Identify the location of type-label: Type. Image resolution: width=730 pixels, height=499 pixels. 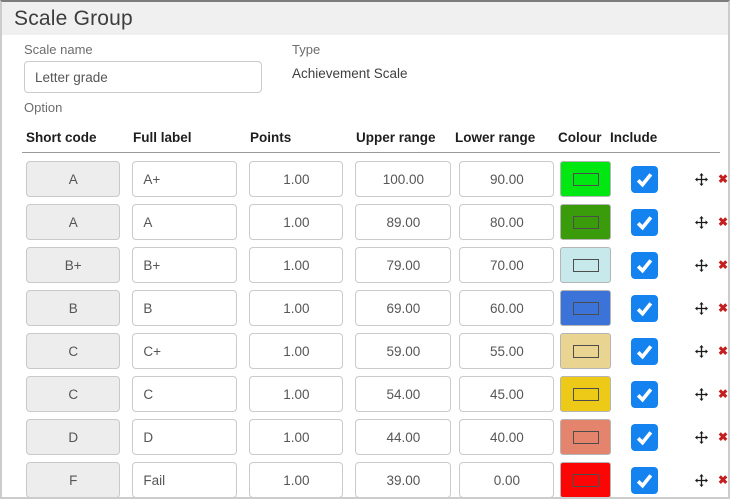
(306, 49).